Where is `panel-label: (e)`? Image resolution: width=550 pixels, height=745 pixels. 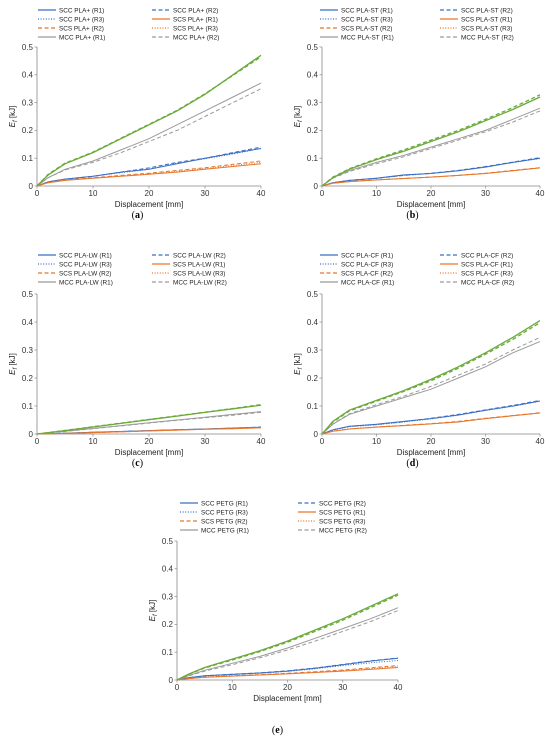 panel-label: (e) is located at coordinates (277, 730).